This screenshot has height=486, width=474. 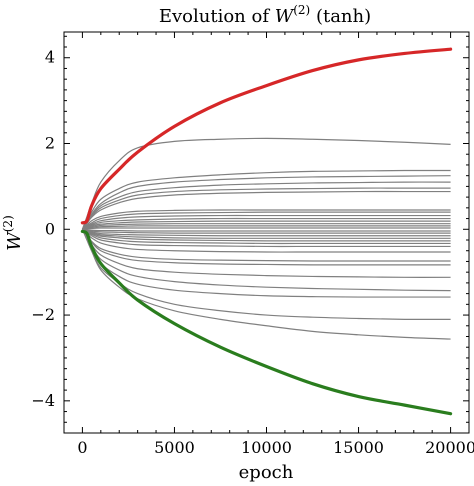 What do you see at coordinates (50, 143) in the screenshot?
I see `y-tick-label: 2` at bounding box center [50, 143].